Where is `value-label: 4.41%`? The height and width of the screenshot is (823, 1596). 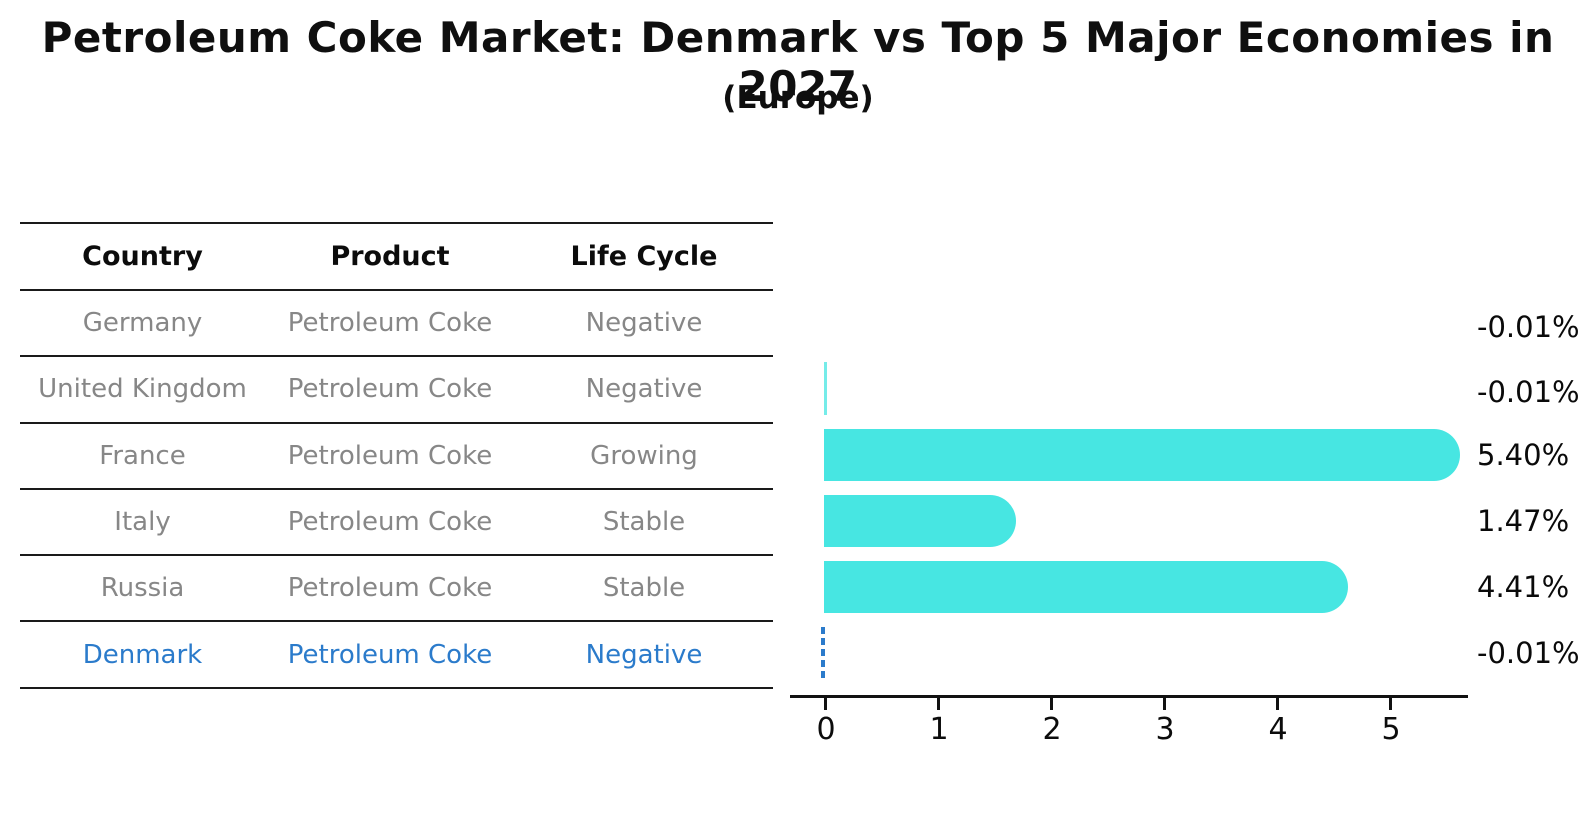 value-label: 4.41% is located at coordinates (1523, 587).